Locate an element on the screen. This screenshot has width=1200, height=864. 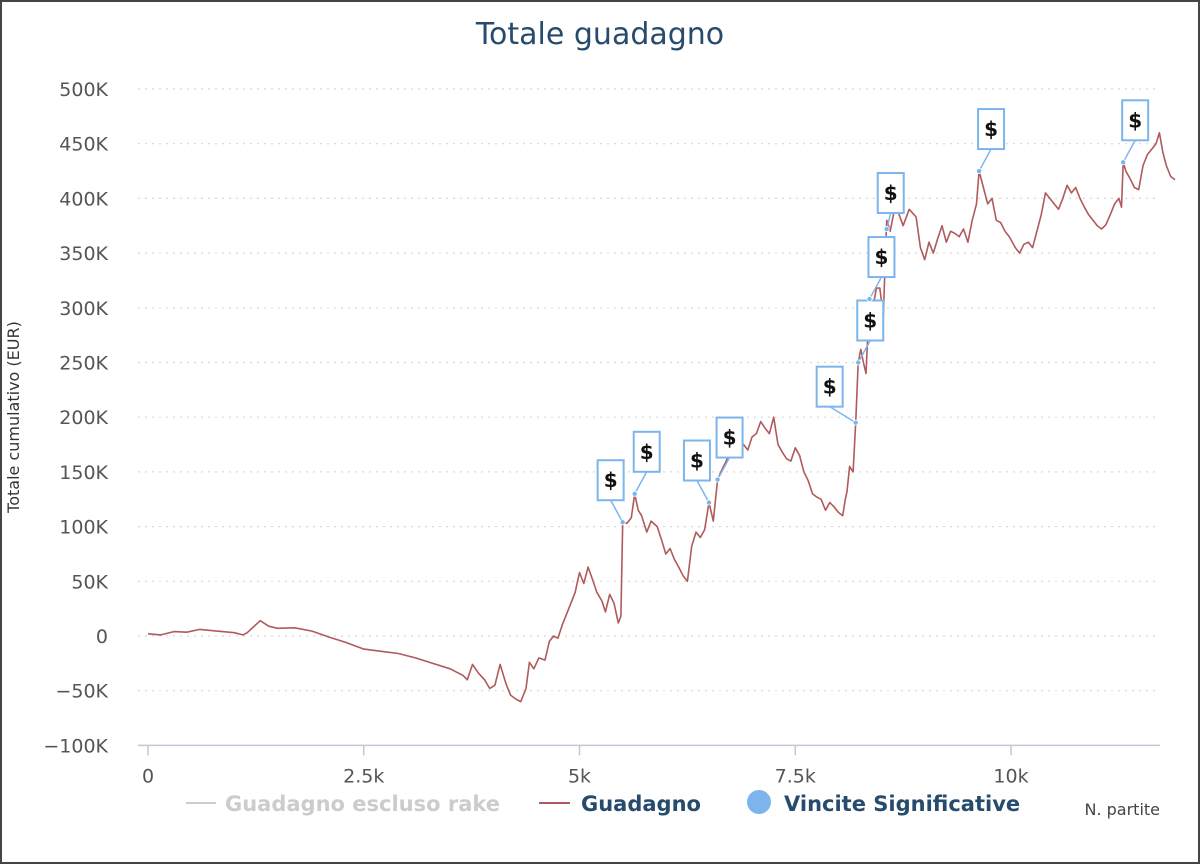
y-tick-label: 300K is located at coordinates (83, 309).